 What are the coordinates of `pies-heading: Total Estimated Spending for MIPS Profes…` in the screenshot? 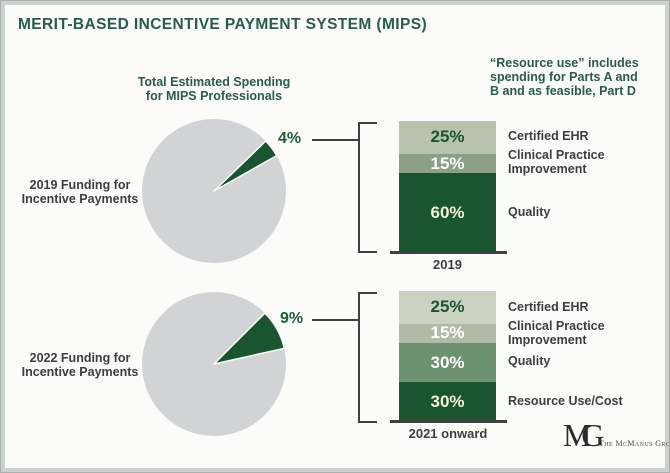 It's located at (214, 89).